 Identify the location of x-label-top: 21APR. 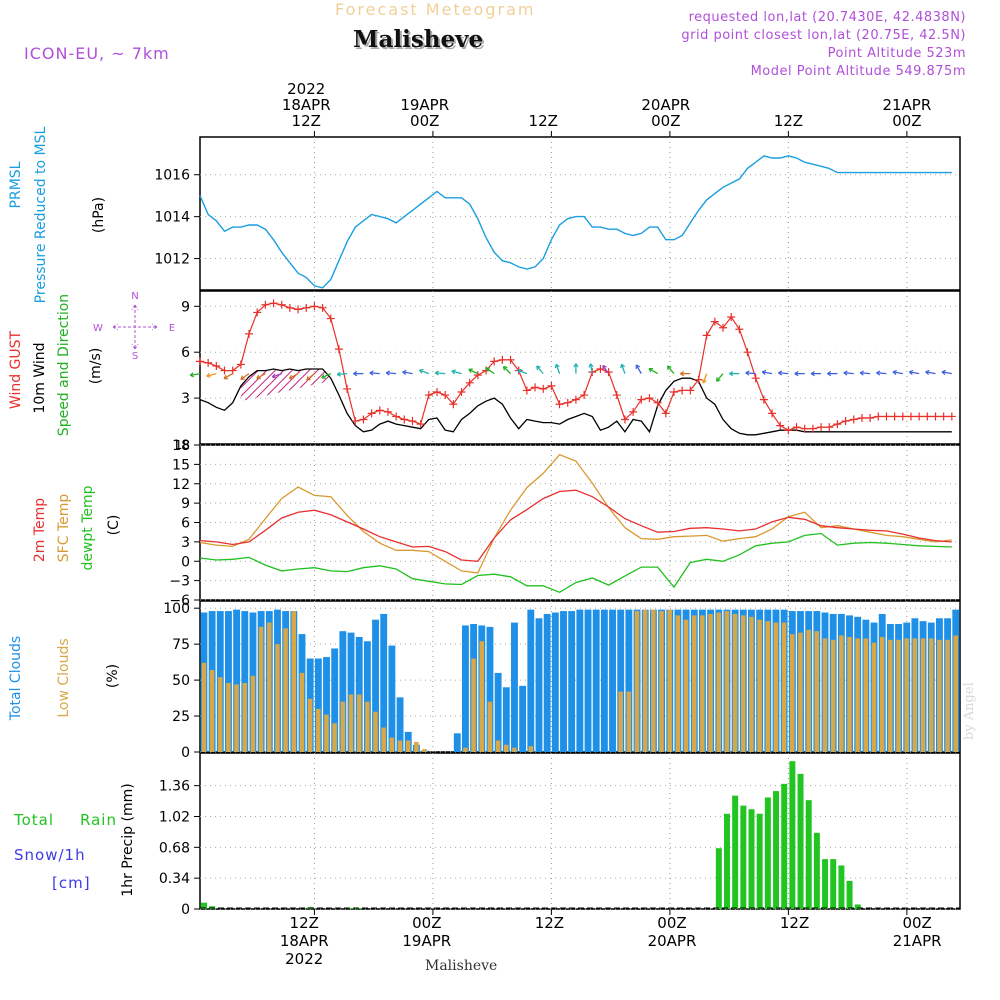
(906, 105).